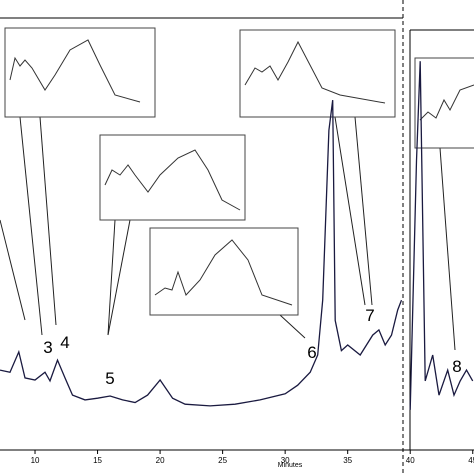 This screenshot has width=474, height=474. What do you see at coordinates (369, 315) in the screenshot?
I see `peak-label: 7` at bounding box center [369, 315].